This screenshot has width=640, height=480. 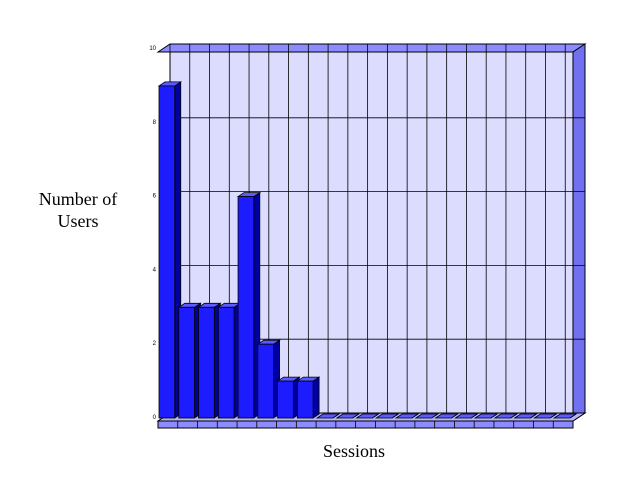 I want to click on y-tick-label: 6, so click(x=155, y=197).